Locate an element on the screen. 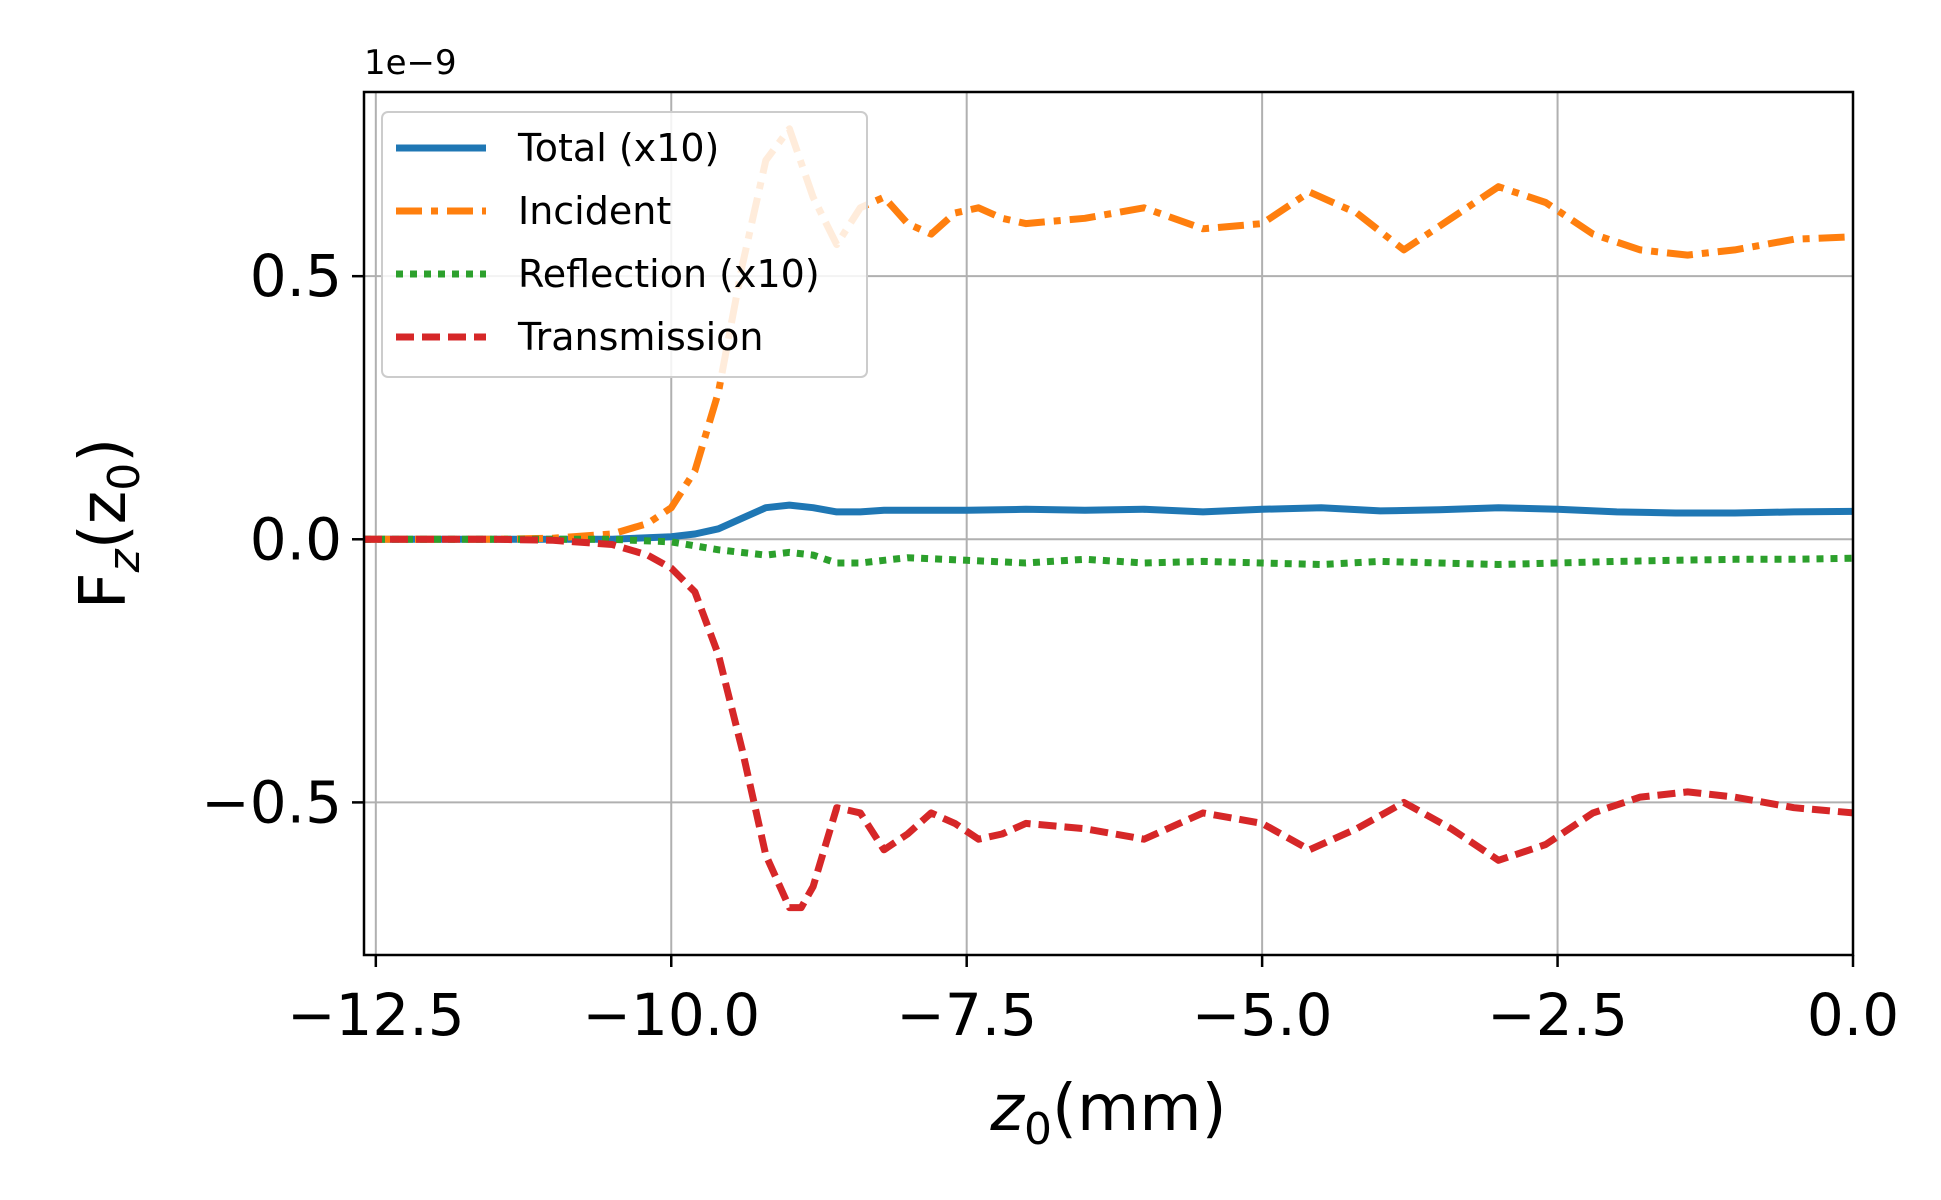  x-axis-label-unit: (mm) is located at coordinates (1139, 1109).